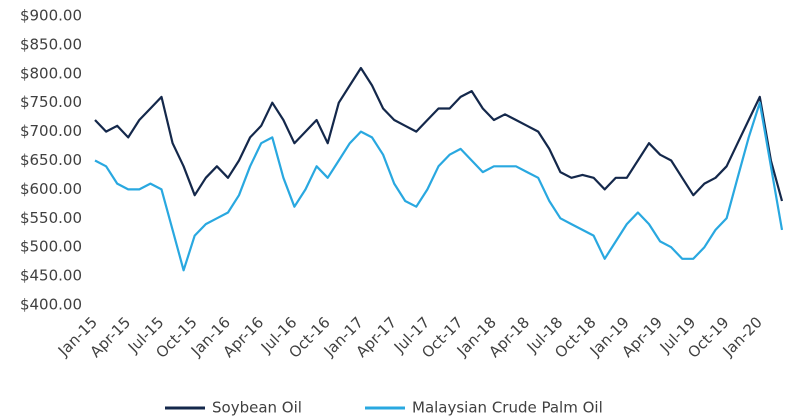 The width and height of the screenshot is (810, 419). What do you see at coordinates (507, 408) in the screenshot?
I see `legend-label: Malaysian Crude Palm Oil` at bounding box center [507, 408].